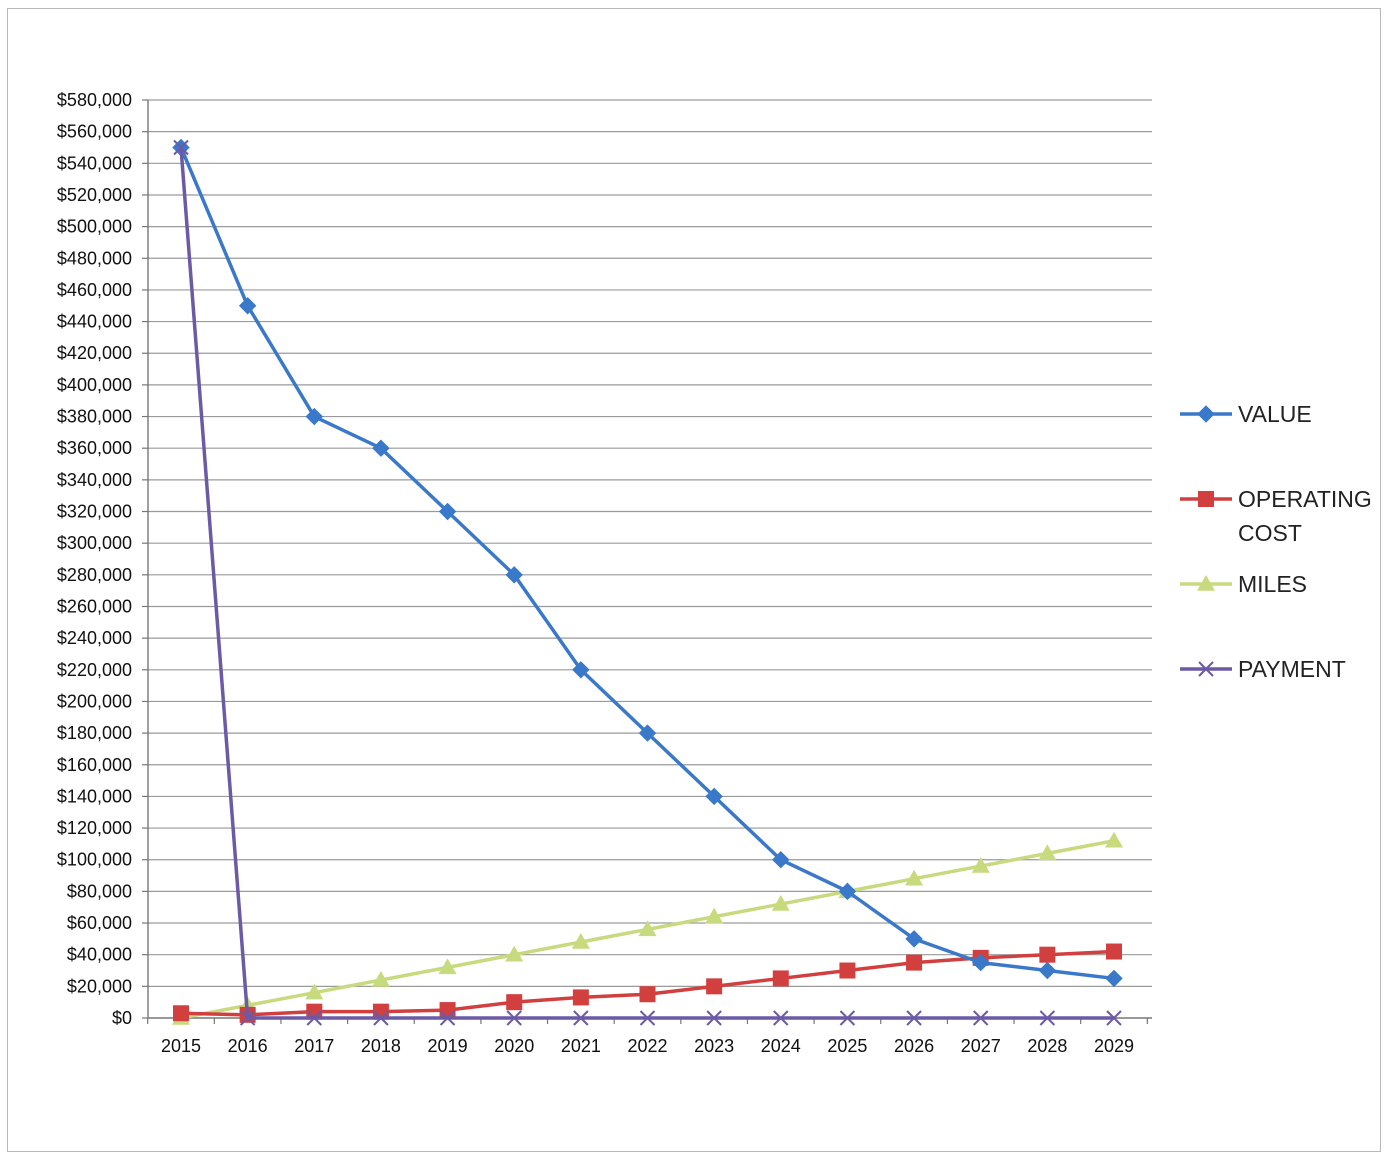 The image size is (1390, 1158). Describe the element at coordinates (1272, 584) in the screenshot. I see `legend-label: MILES` at that location.